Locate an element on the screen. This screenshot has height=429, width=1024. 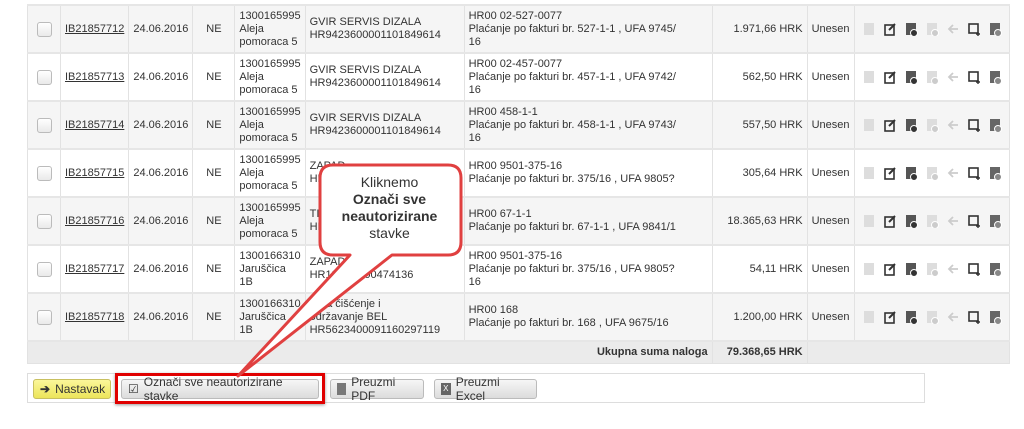
urgent-flag: NE is located at coordinates (214, 29).